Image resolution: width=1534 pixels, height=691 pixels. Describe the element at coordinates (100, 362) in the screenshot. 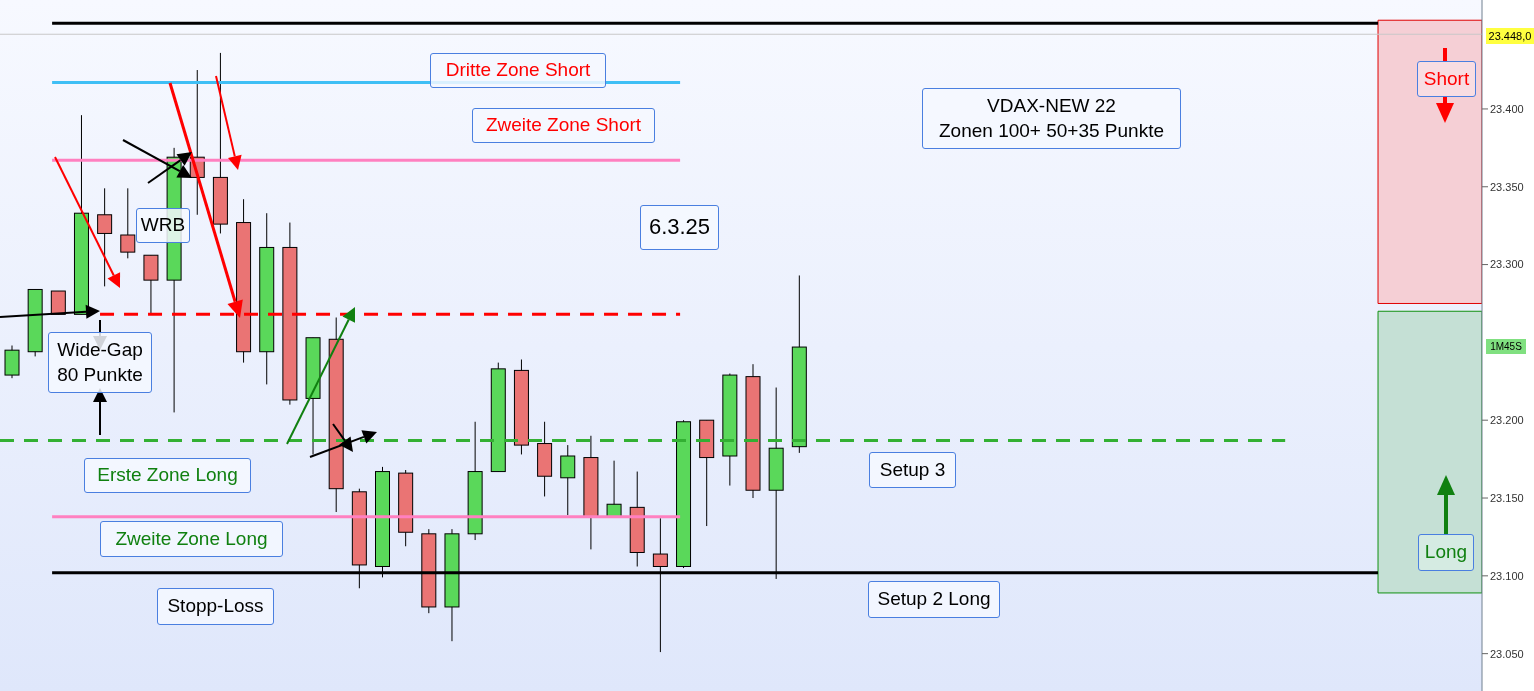

I see `annotation: Wide-Gap 80 Punkte` at that location.